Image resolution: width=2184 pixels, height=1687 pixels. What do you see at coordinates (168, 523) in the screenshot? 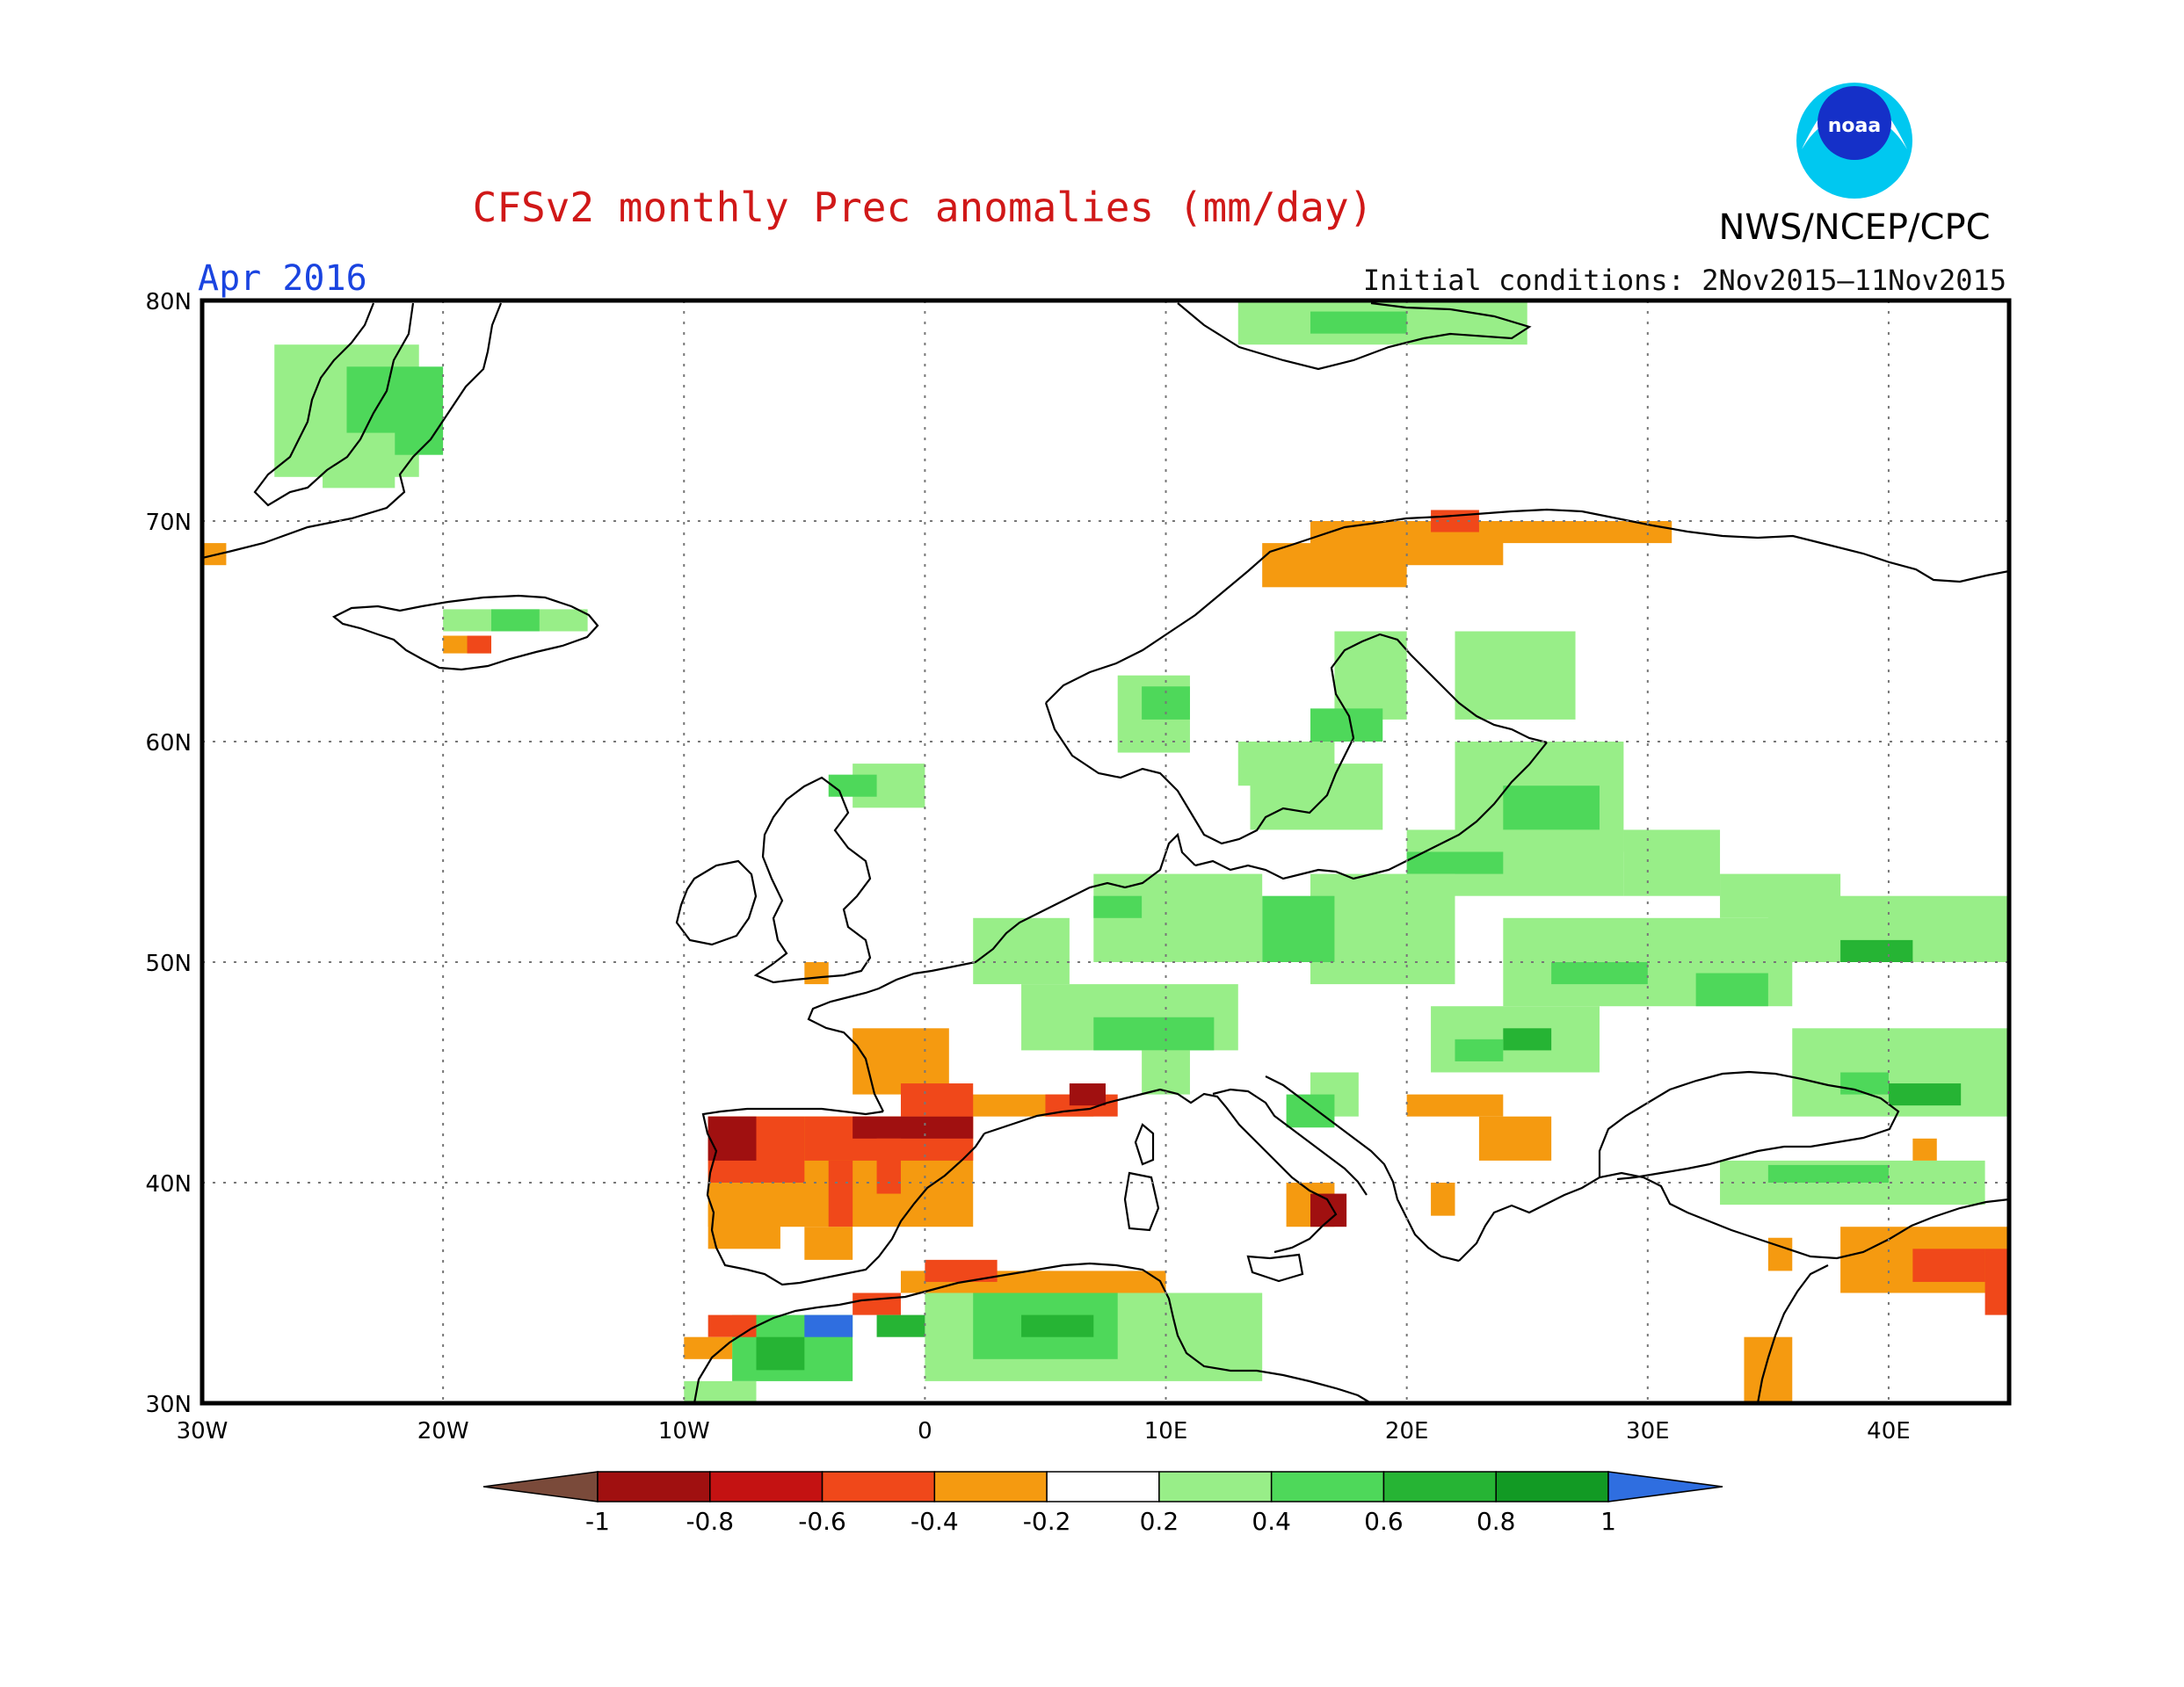
I see `lat-label: 70N` at bounding box center [168, 523].